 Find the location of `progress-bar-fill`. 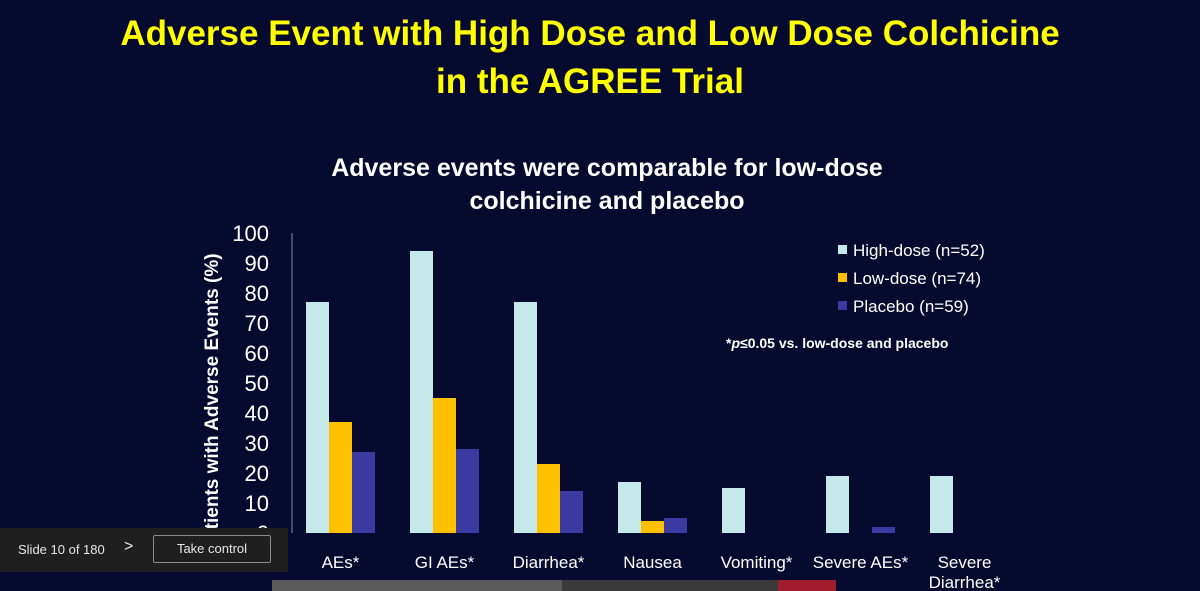

progress-bar-fill is located at coordinates (417, 585).